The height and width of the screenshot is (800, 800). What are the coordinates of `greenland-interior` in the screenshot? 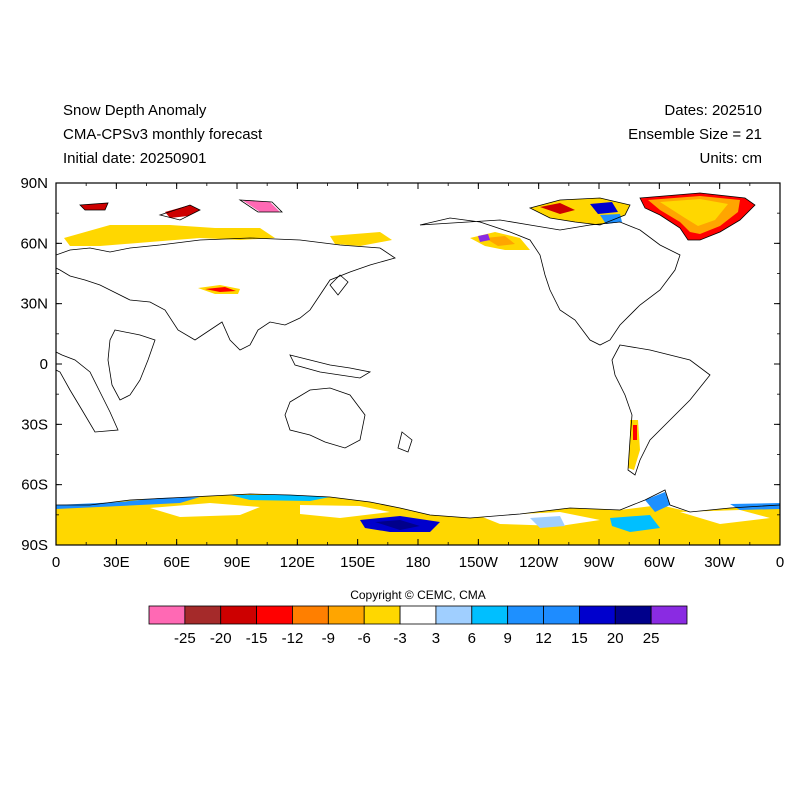 It's located at (694, 212).